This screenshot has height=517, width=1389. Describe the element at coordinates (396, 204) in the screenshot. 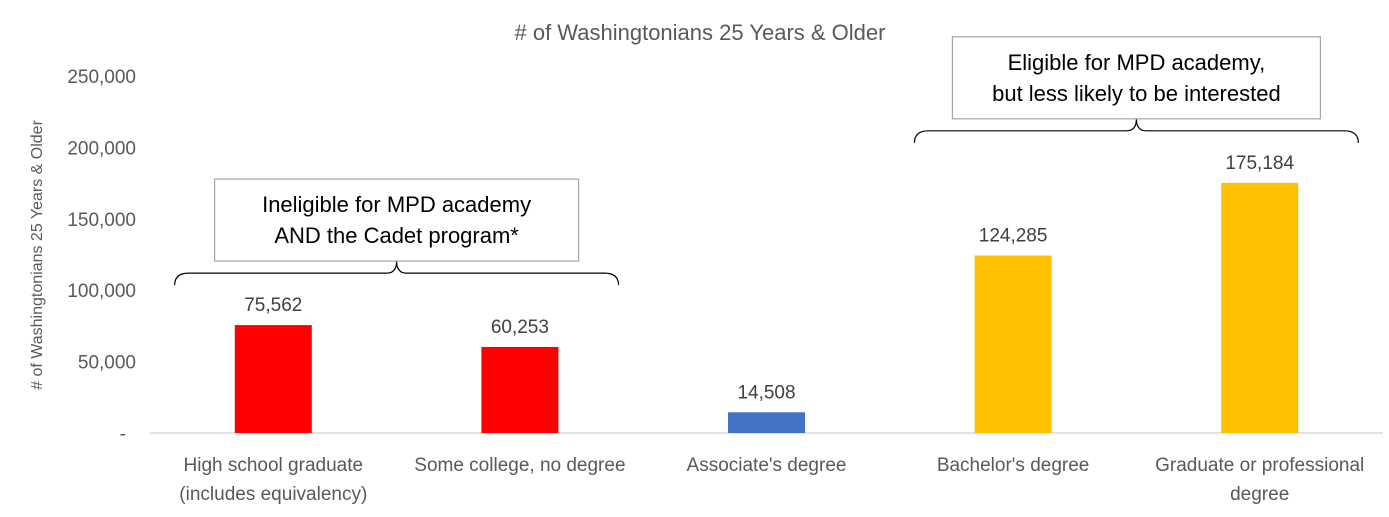

I see `annotation-text: Ineligible for MPD academy` at that location.